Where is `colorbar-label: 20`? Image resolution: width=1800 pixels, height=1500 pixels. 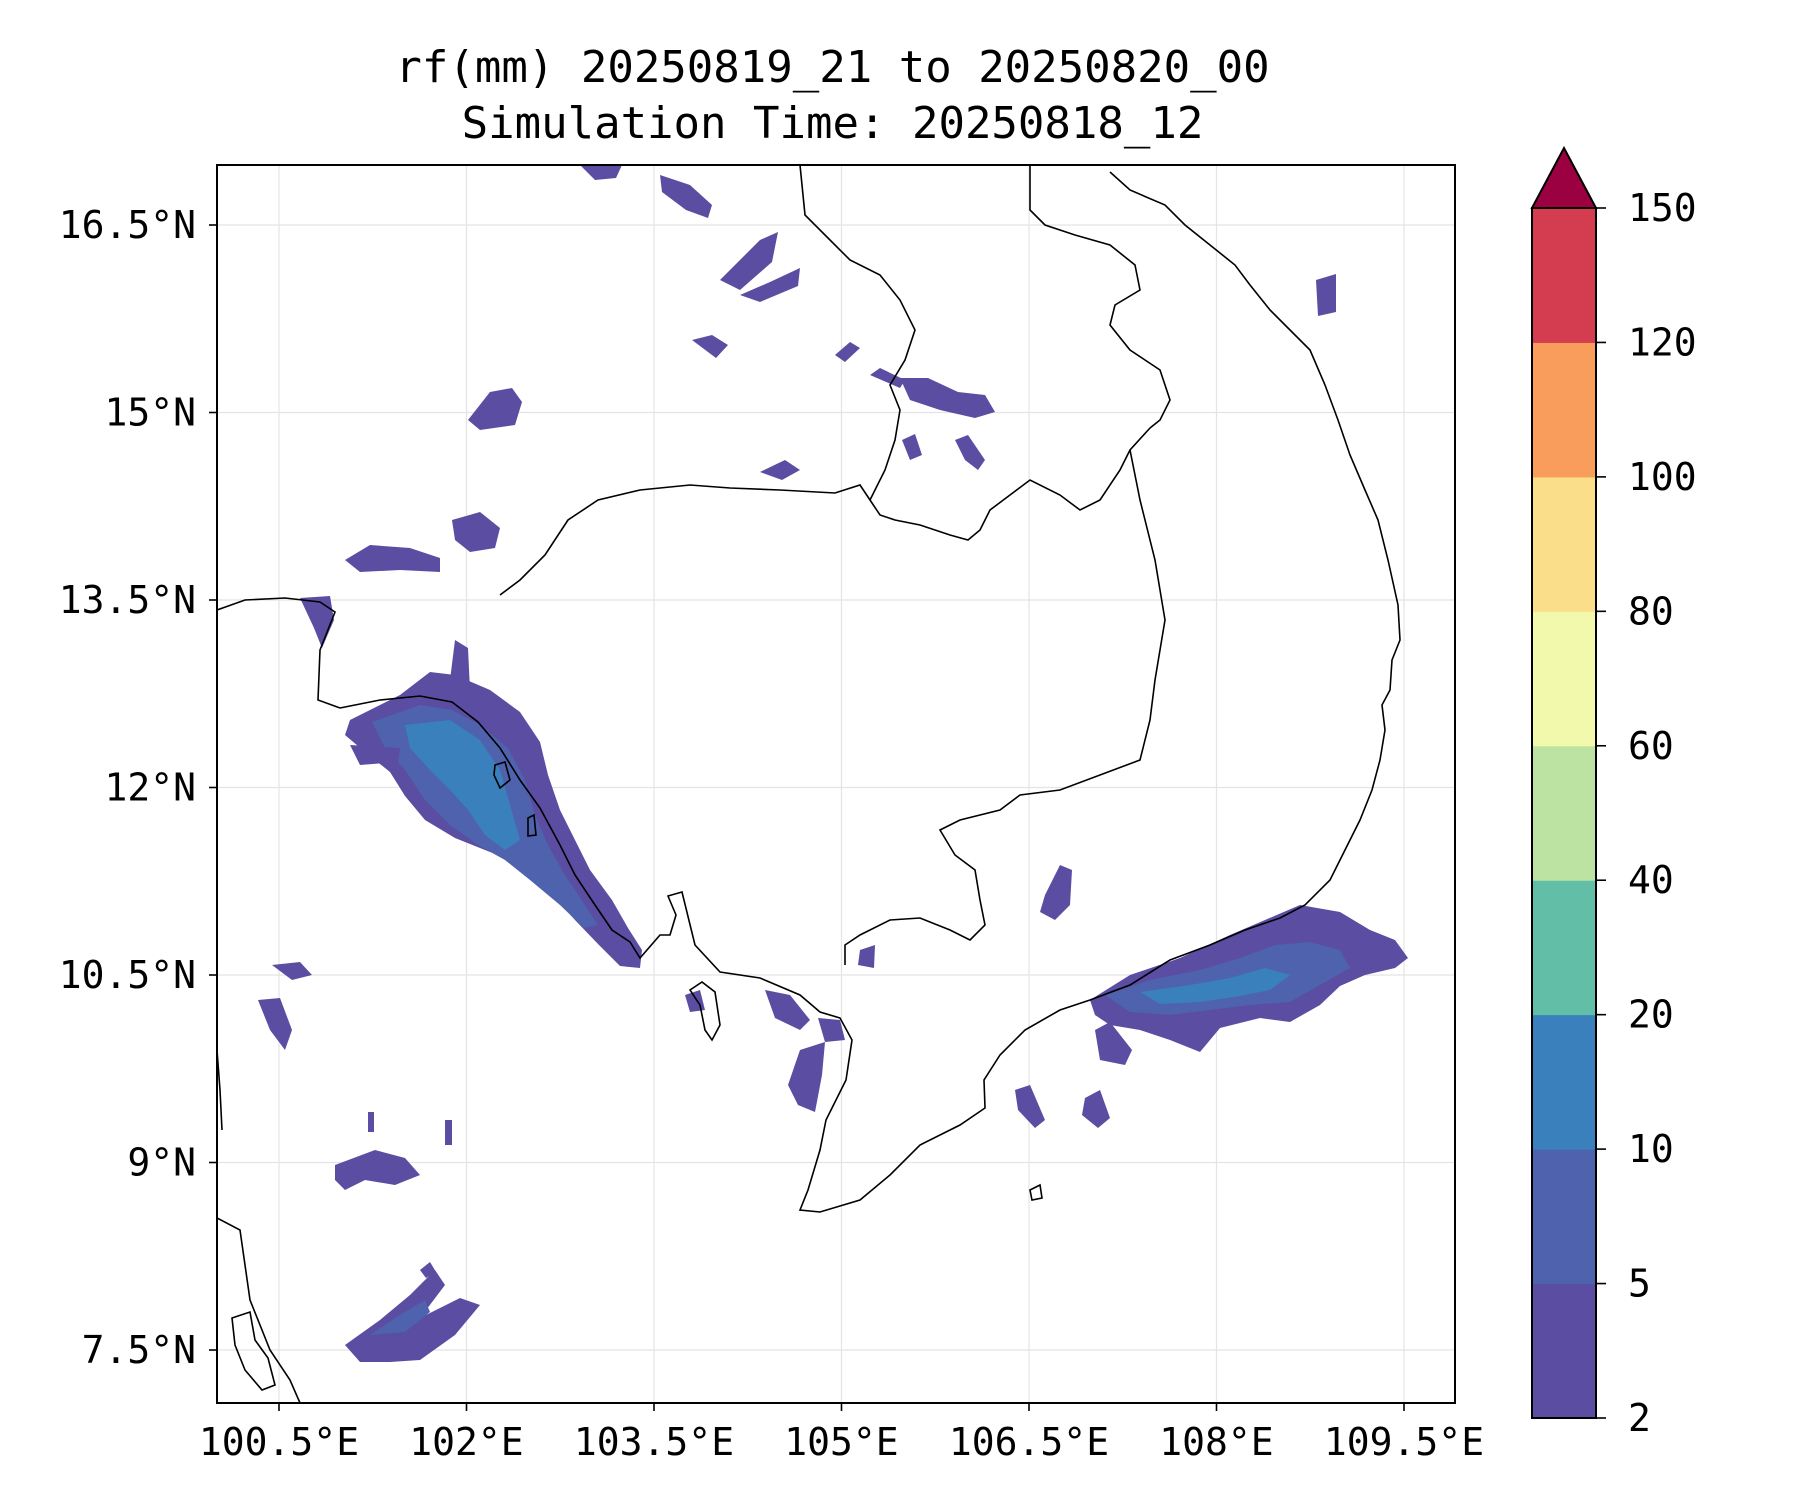
colorbar-label: 20 is located at coordinates (1651, 1015).